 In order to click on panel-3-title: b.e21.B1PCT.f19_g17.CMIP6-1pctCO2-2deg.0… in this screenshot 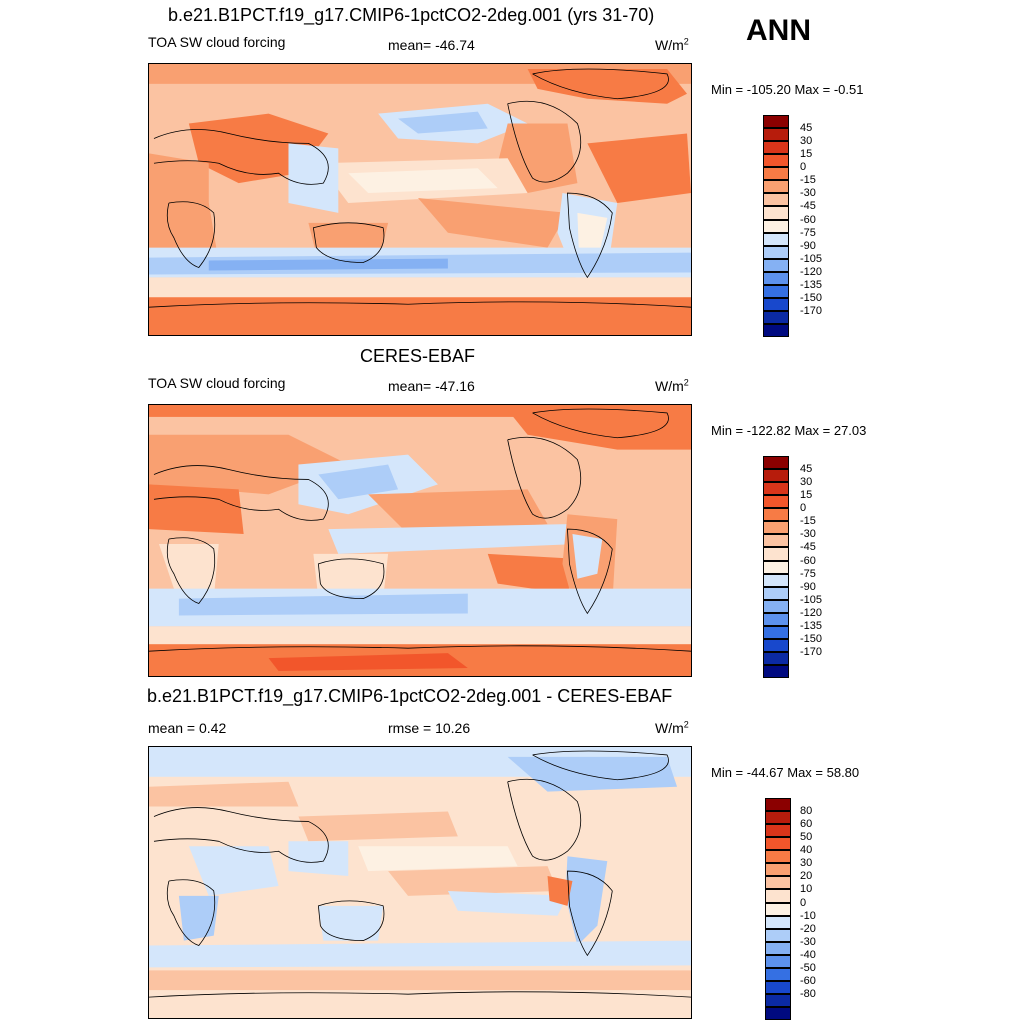, I will do `click(410, 696)`.